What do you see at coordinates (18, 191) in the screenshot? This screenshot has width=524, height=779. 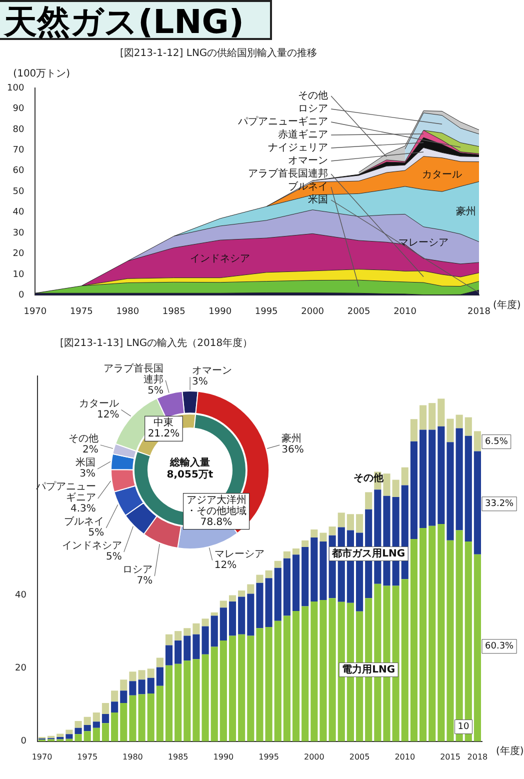 I see `y-tick-label: 50` at bounding box center [18, 191].